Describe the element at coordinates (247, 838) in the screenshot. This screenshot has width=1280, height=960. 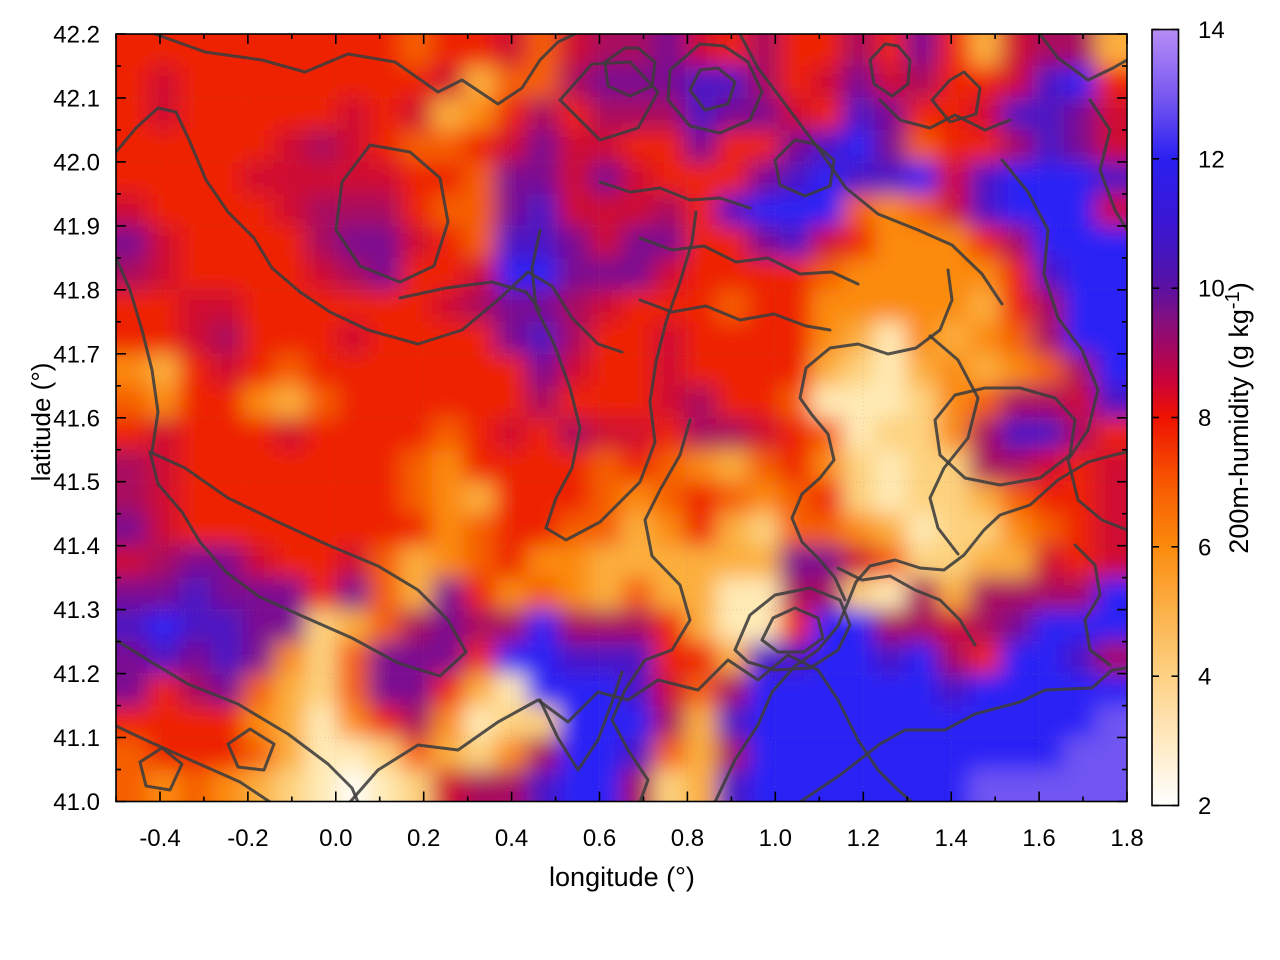
I see `svg-text: -0.2` at that location.